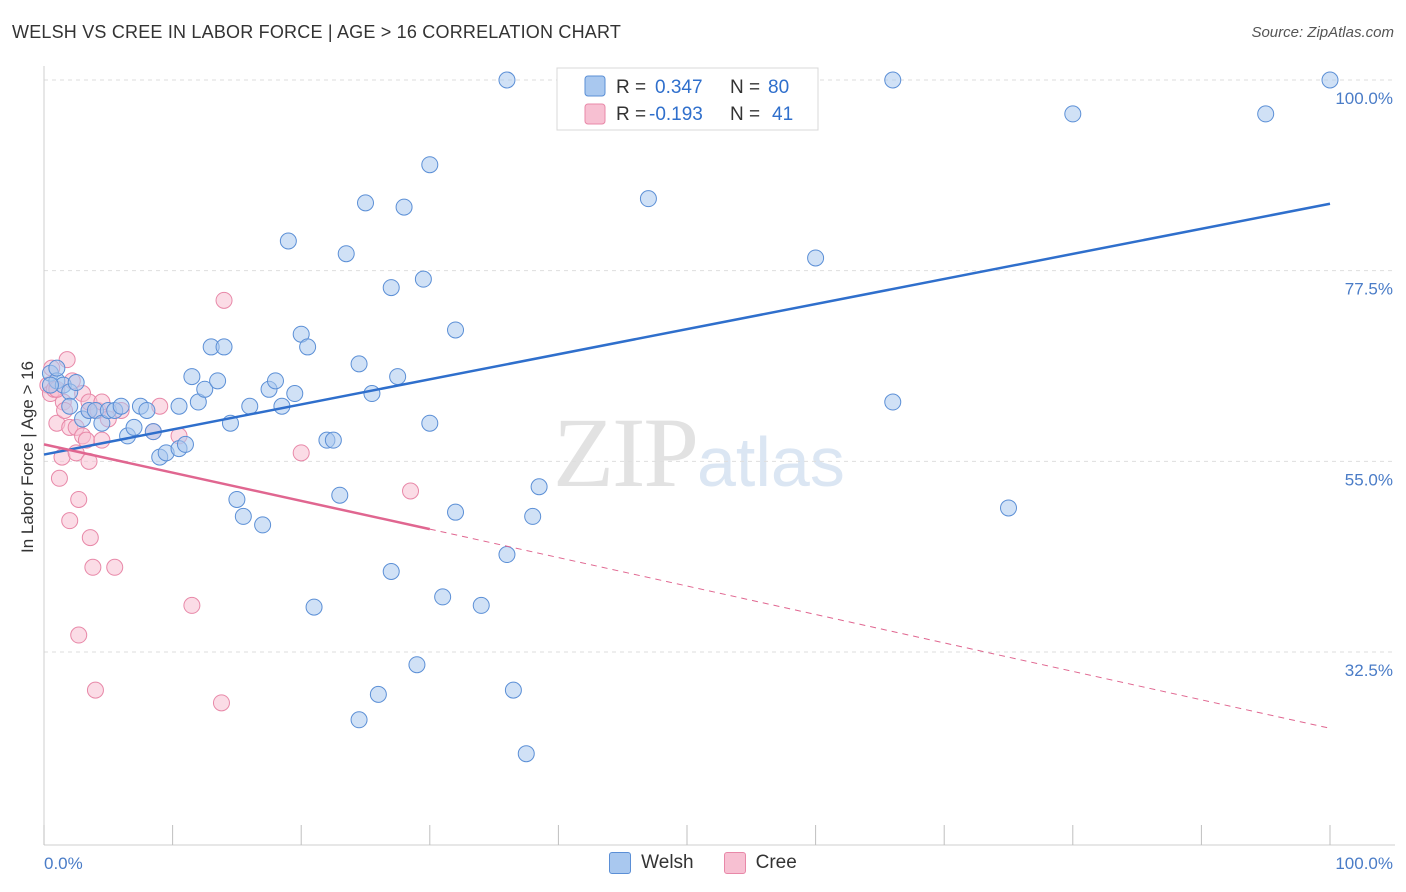  What do you see at coordinates (1369, 670) in the screenshot?
I see `y-tick-label-0: 32.5%` at bounding box center [1369, 670].